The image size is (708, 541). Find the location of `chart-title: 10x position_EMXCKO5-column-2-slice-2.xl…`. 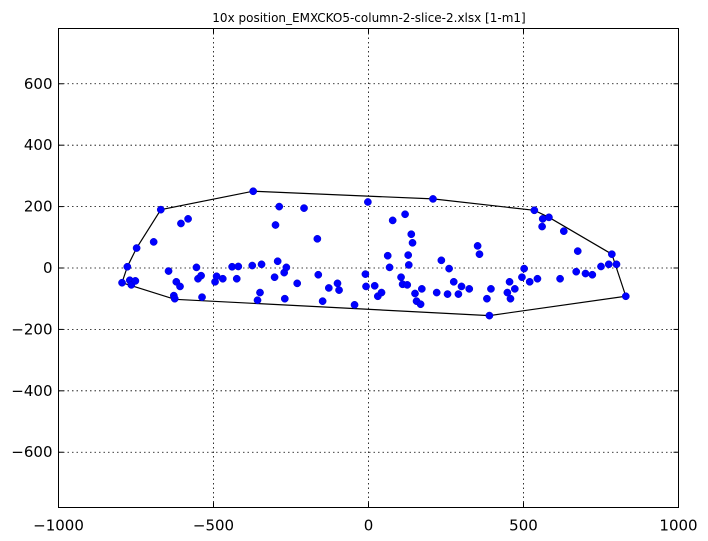

chart-title: 10x position_EMXCKO5-column-2-slice-2.xl… is located at coordinates (368, 18).